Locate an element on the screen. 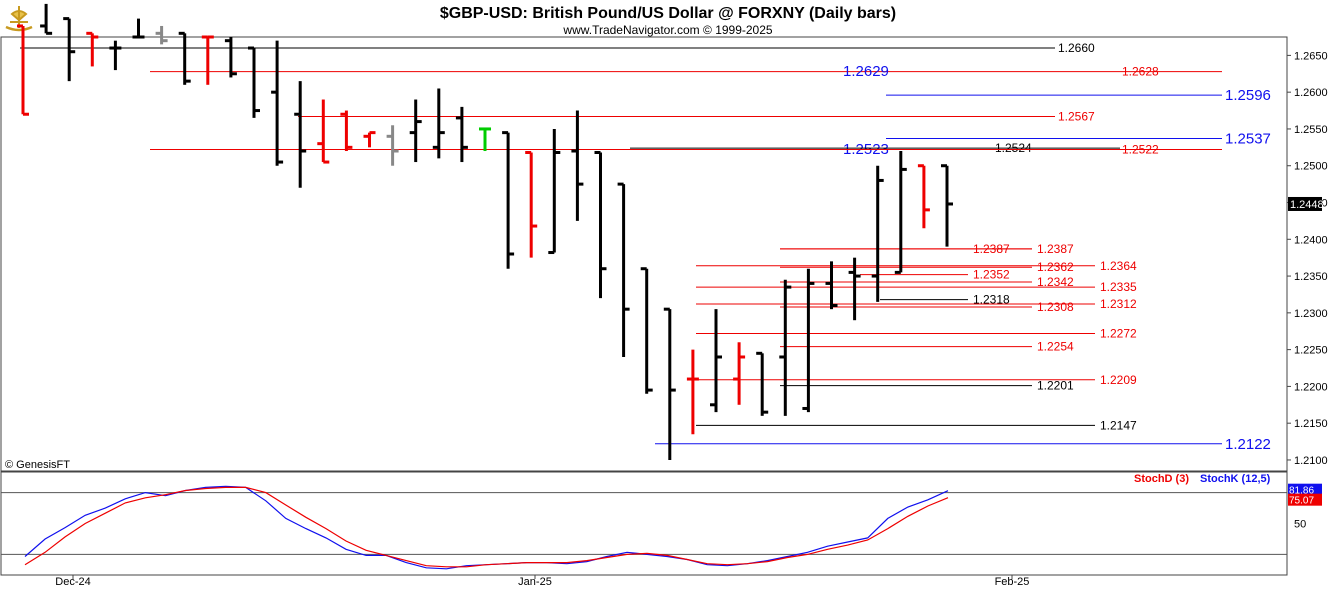 Image resolution: width=1336 pixels, height=591 pixels. level-label: 1.2660 is located at coordinates (1076, 48).